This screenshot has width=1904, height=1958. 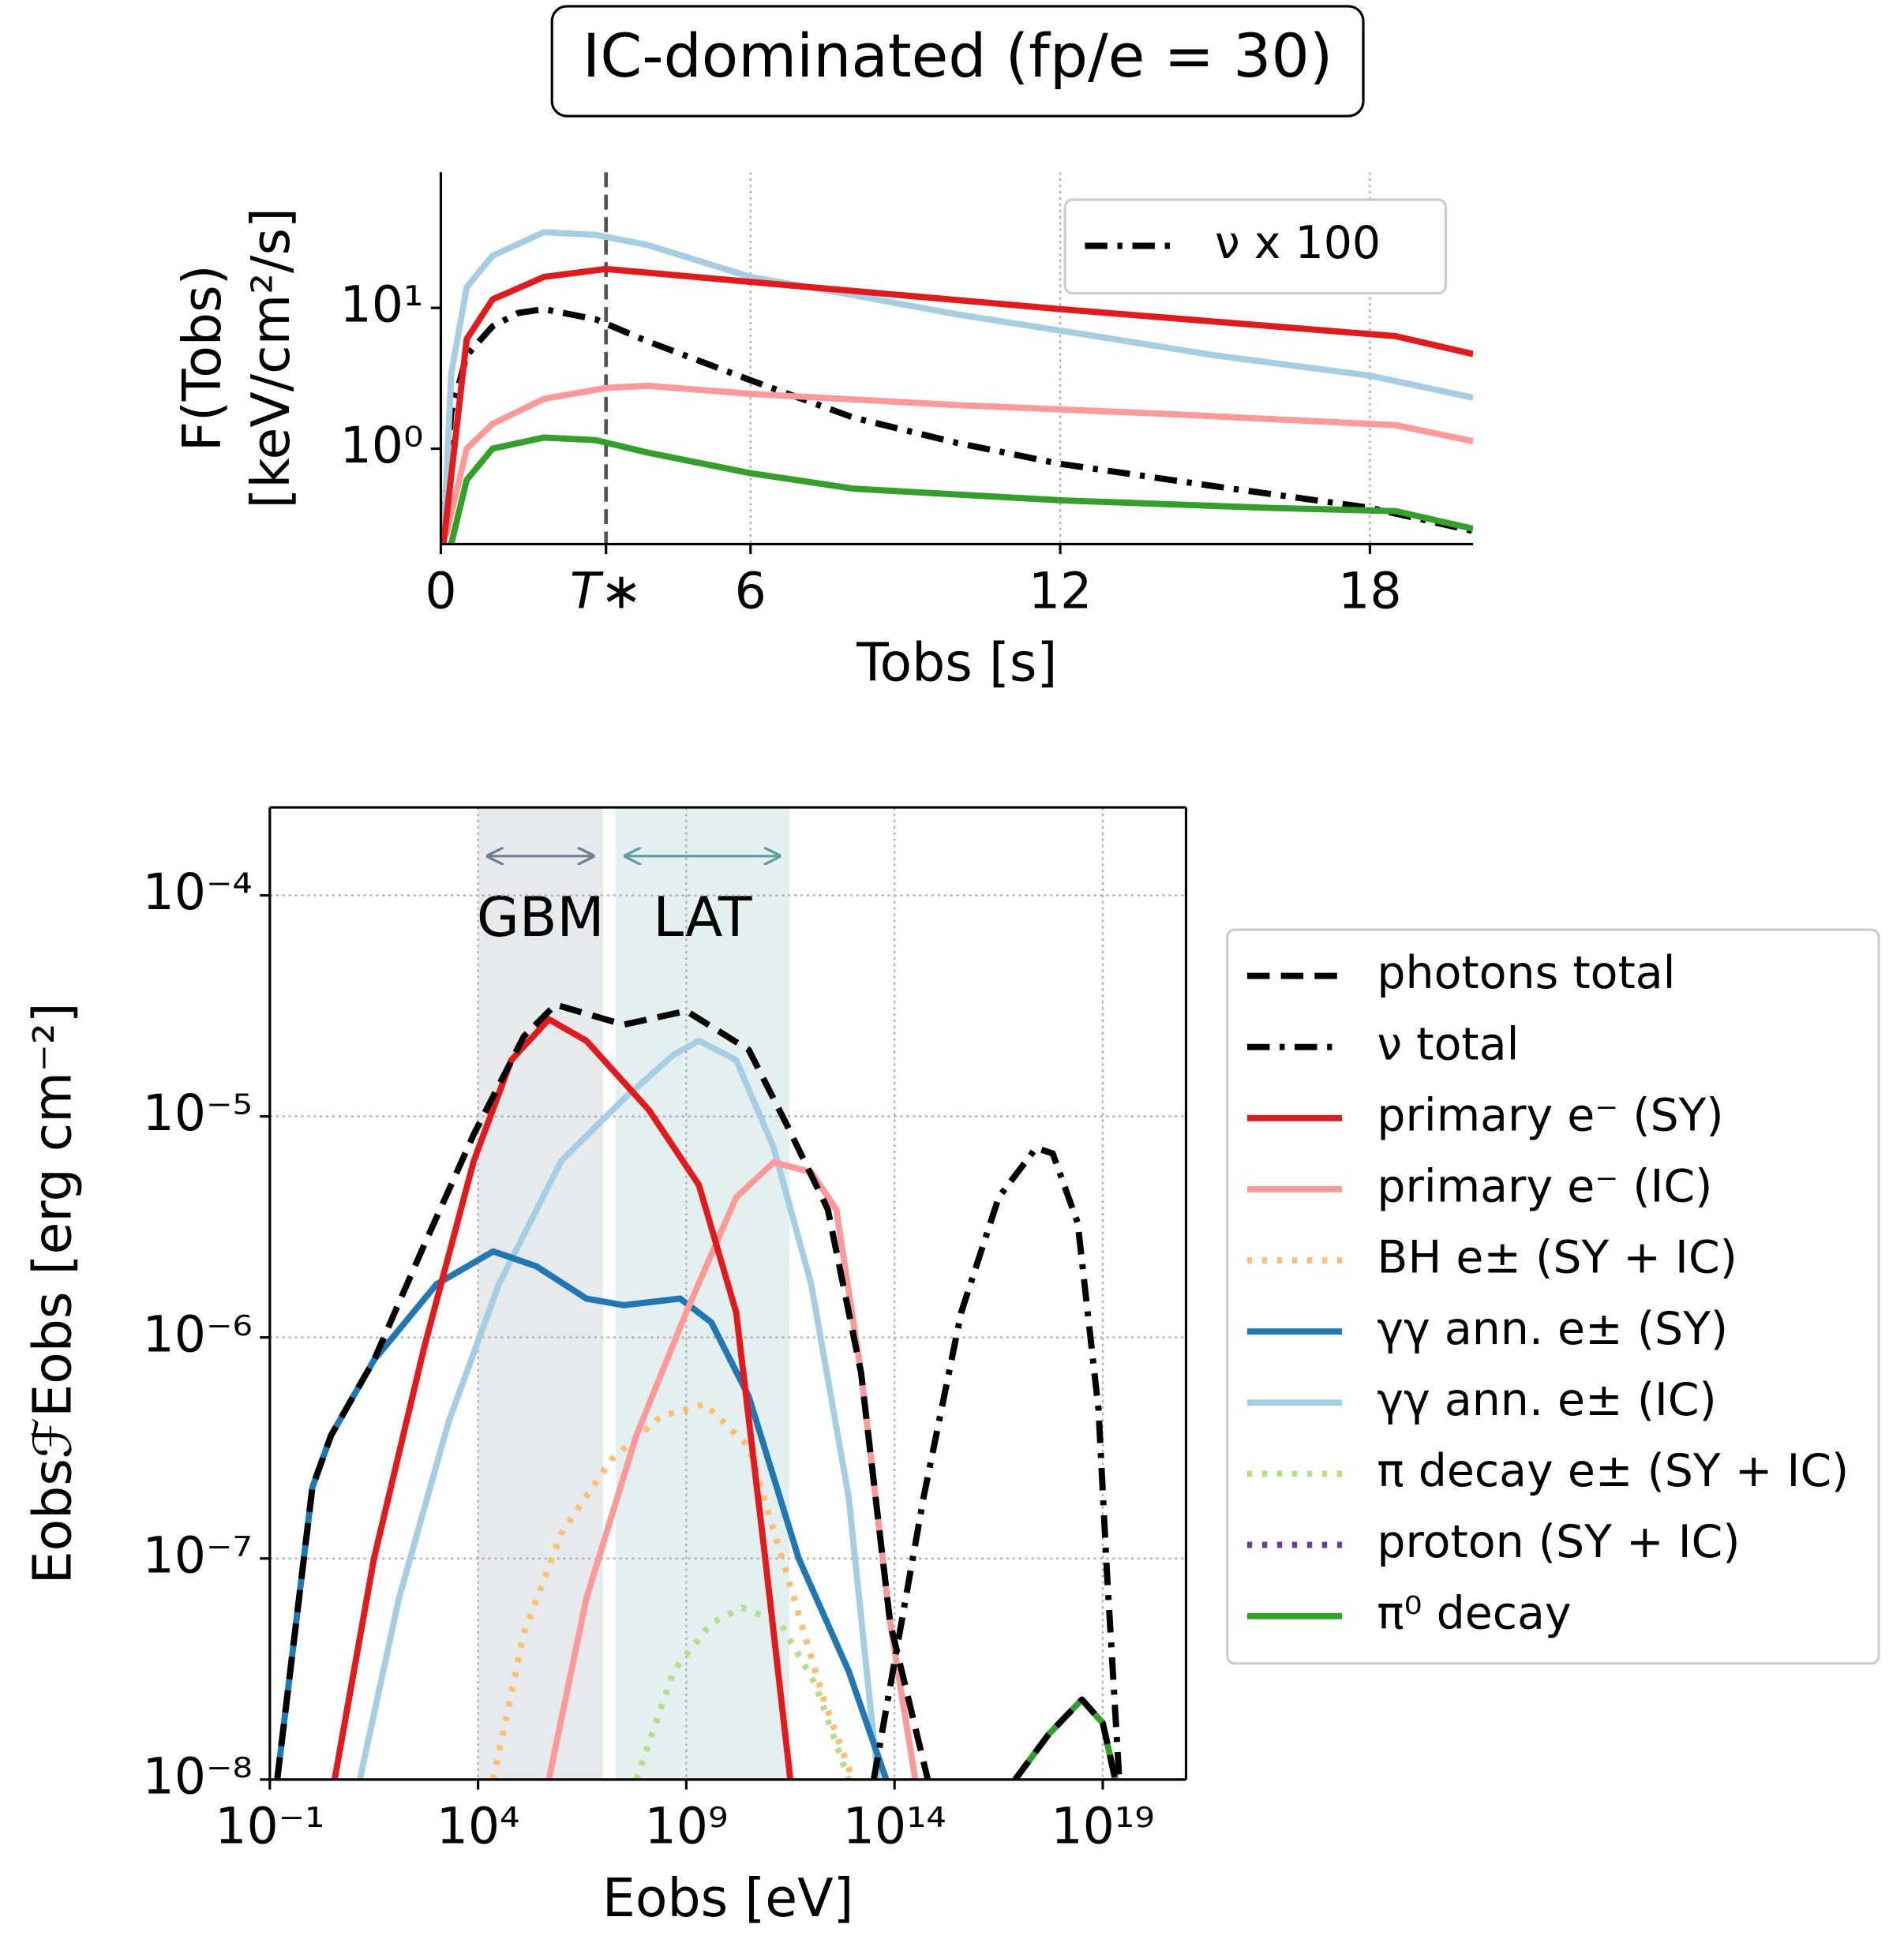 I want to click on x-tick-label: 18, so click(x=1369, y=591).